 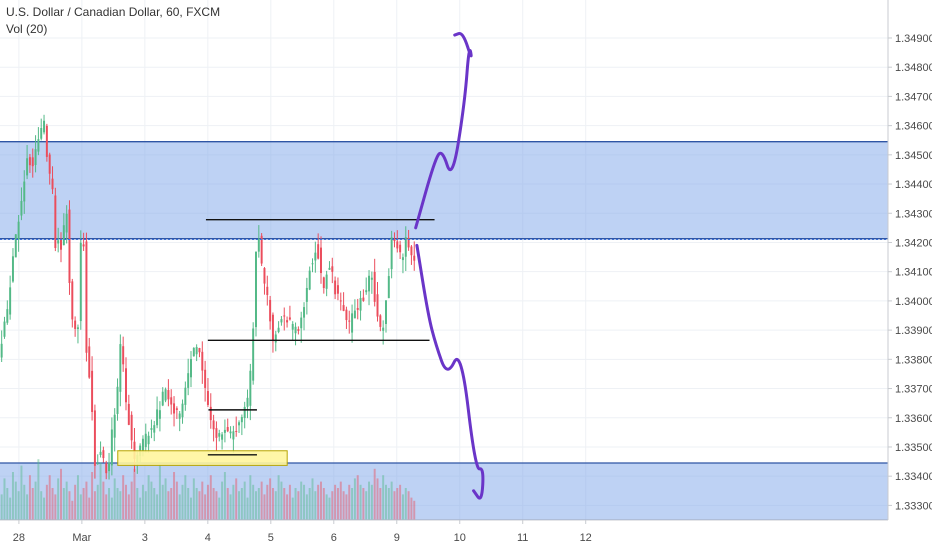 What do you see at coordinates (145, 538) in the screenshot?
I see `time-tick-label: 3` at bounding box center [145, 538].